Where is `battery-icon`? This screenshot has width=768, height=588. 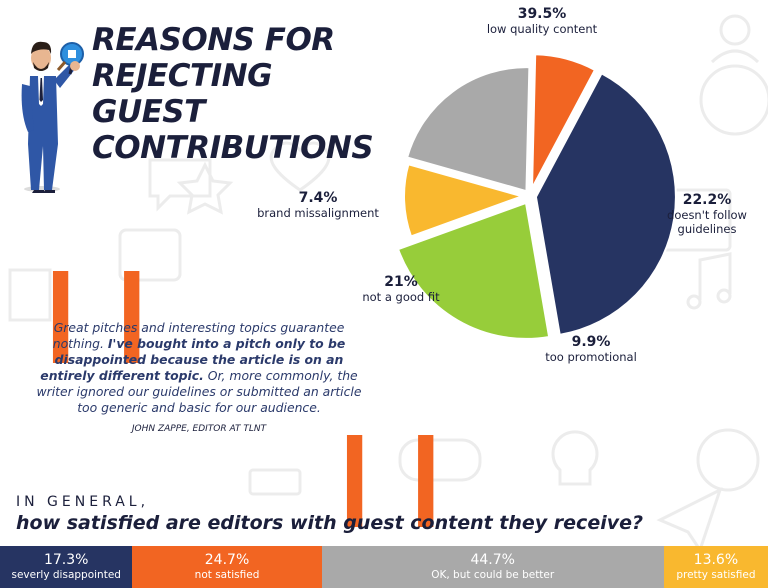 battery-icon is located at coordinates (275, 482).